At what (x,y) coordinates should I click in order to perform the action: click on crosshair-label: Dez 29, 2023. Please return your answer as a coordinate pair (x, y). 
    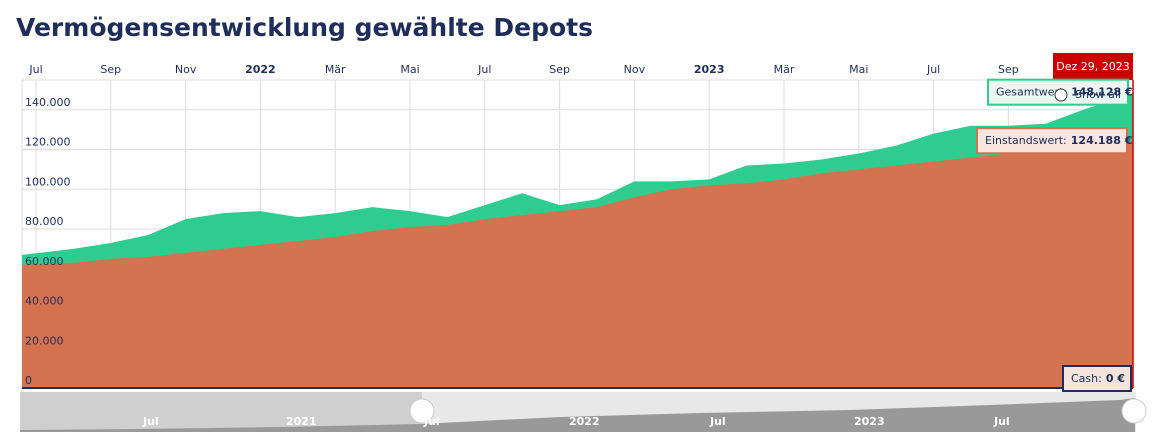
    Looking at the image, I should click on (1093, 66).